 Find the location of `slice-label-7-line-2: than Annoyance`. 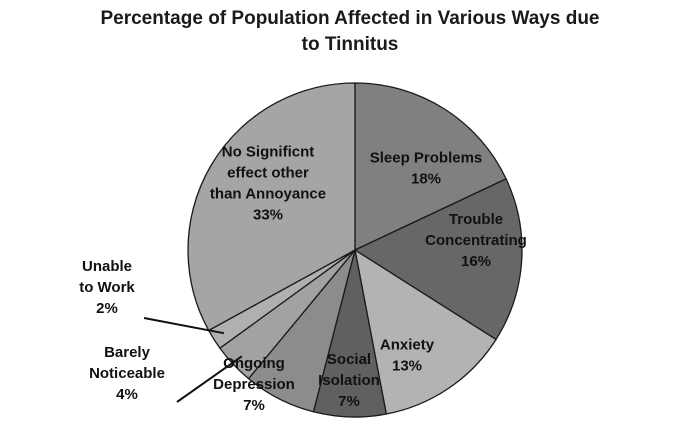

slice-label-7-line-2: than Annoyance is located at coordinates (268, 194).